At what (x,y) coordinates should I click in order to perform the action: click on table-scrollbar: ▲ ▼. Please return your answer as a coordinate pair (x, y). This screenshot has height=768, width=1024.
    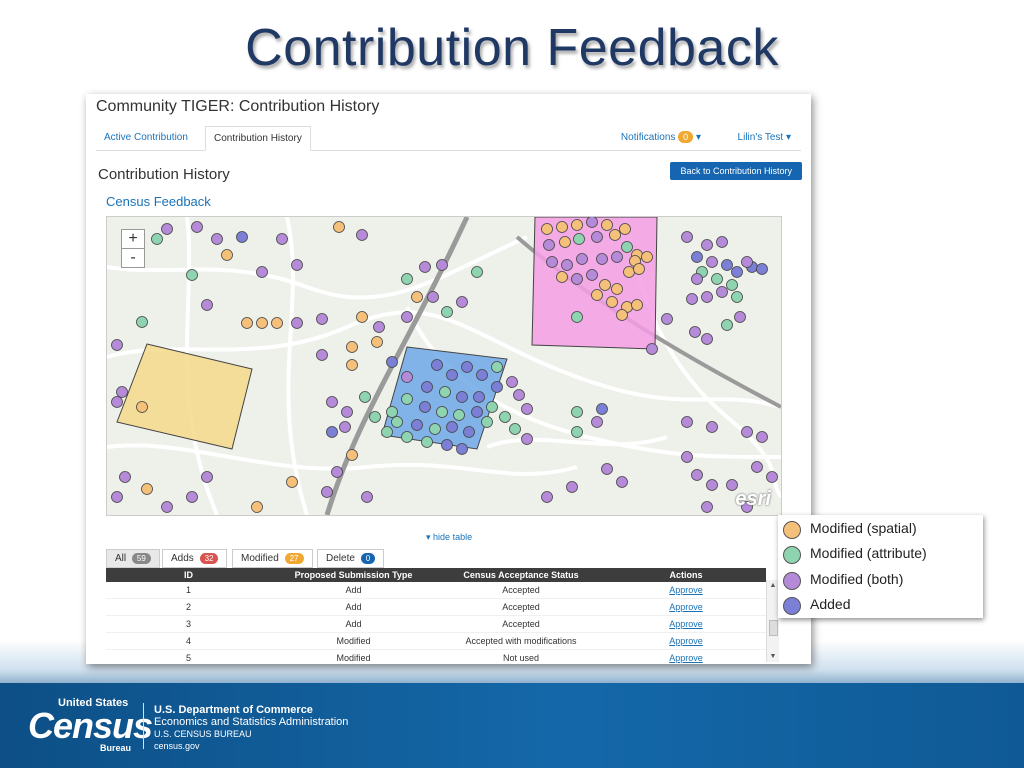
    Looking at the image, I should click on (772, 621).